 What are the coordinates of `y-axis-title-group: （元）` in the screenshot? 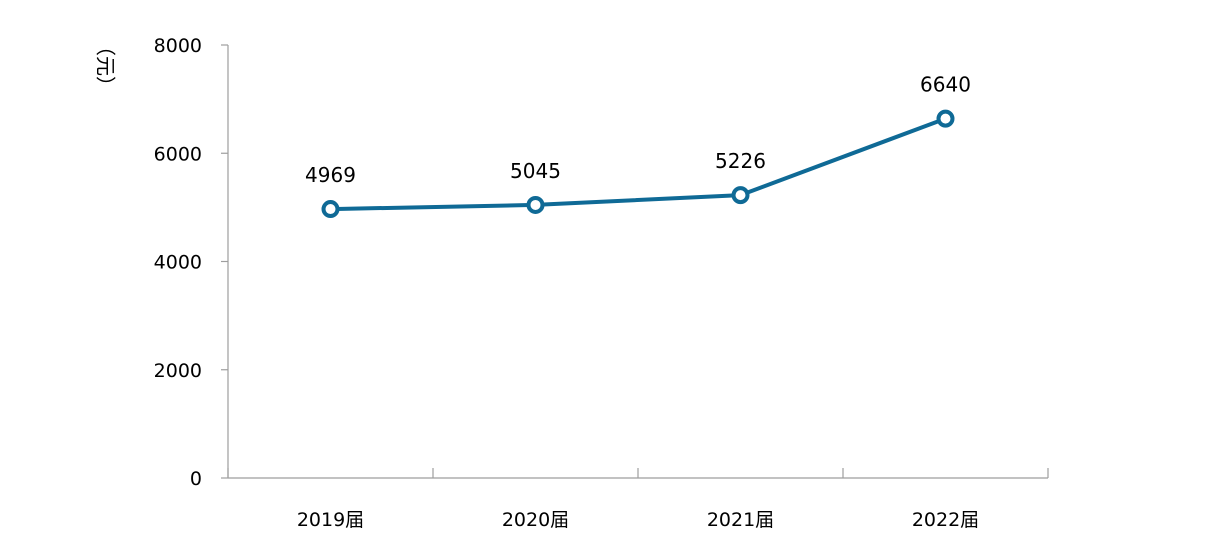 It's located at (106, 66).